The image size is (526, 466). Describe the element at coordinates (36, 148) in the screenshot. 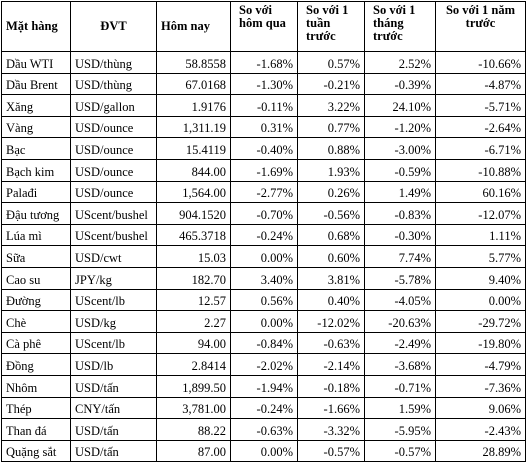

I see `cell-item: Bạc` at that location.